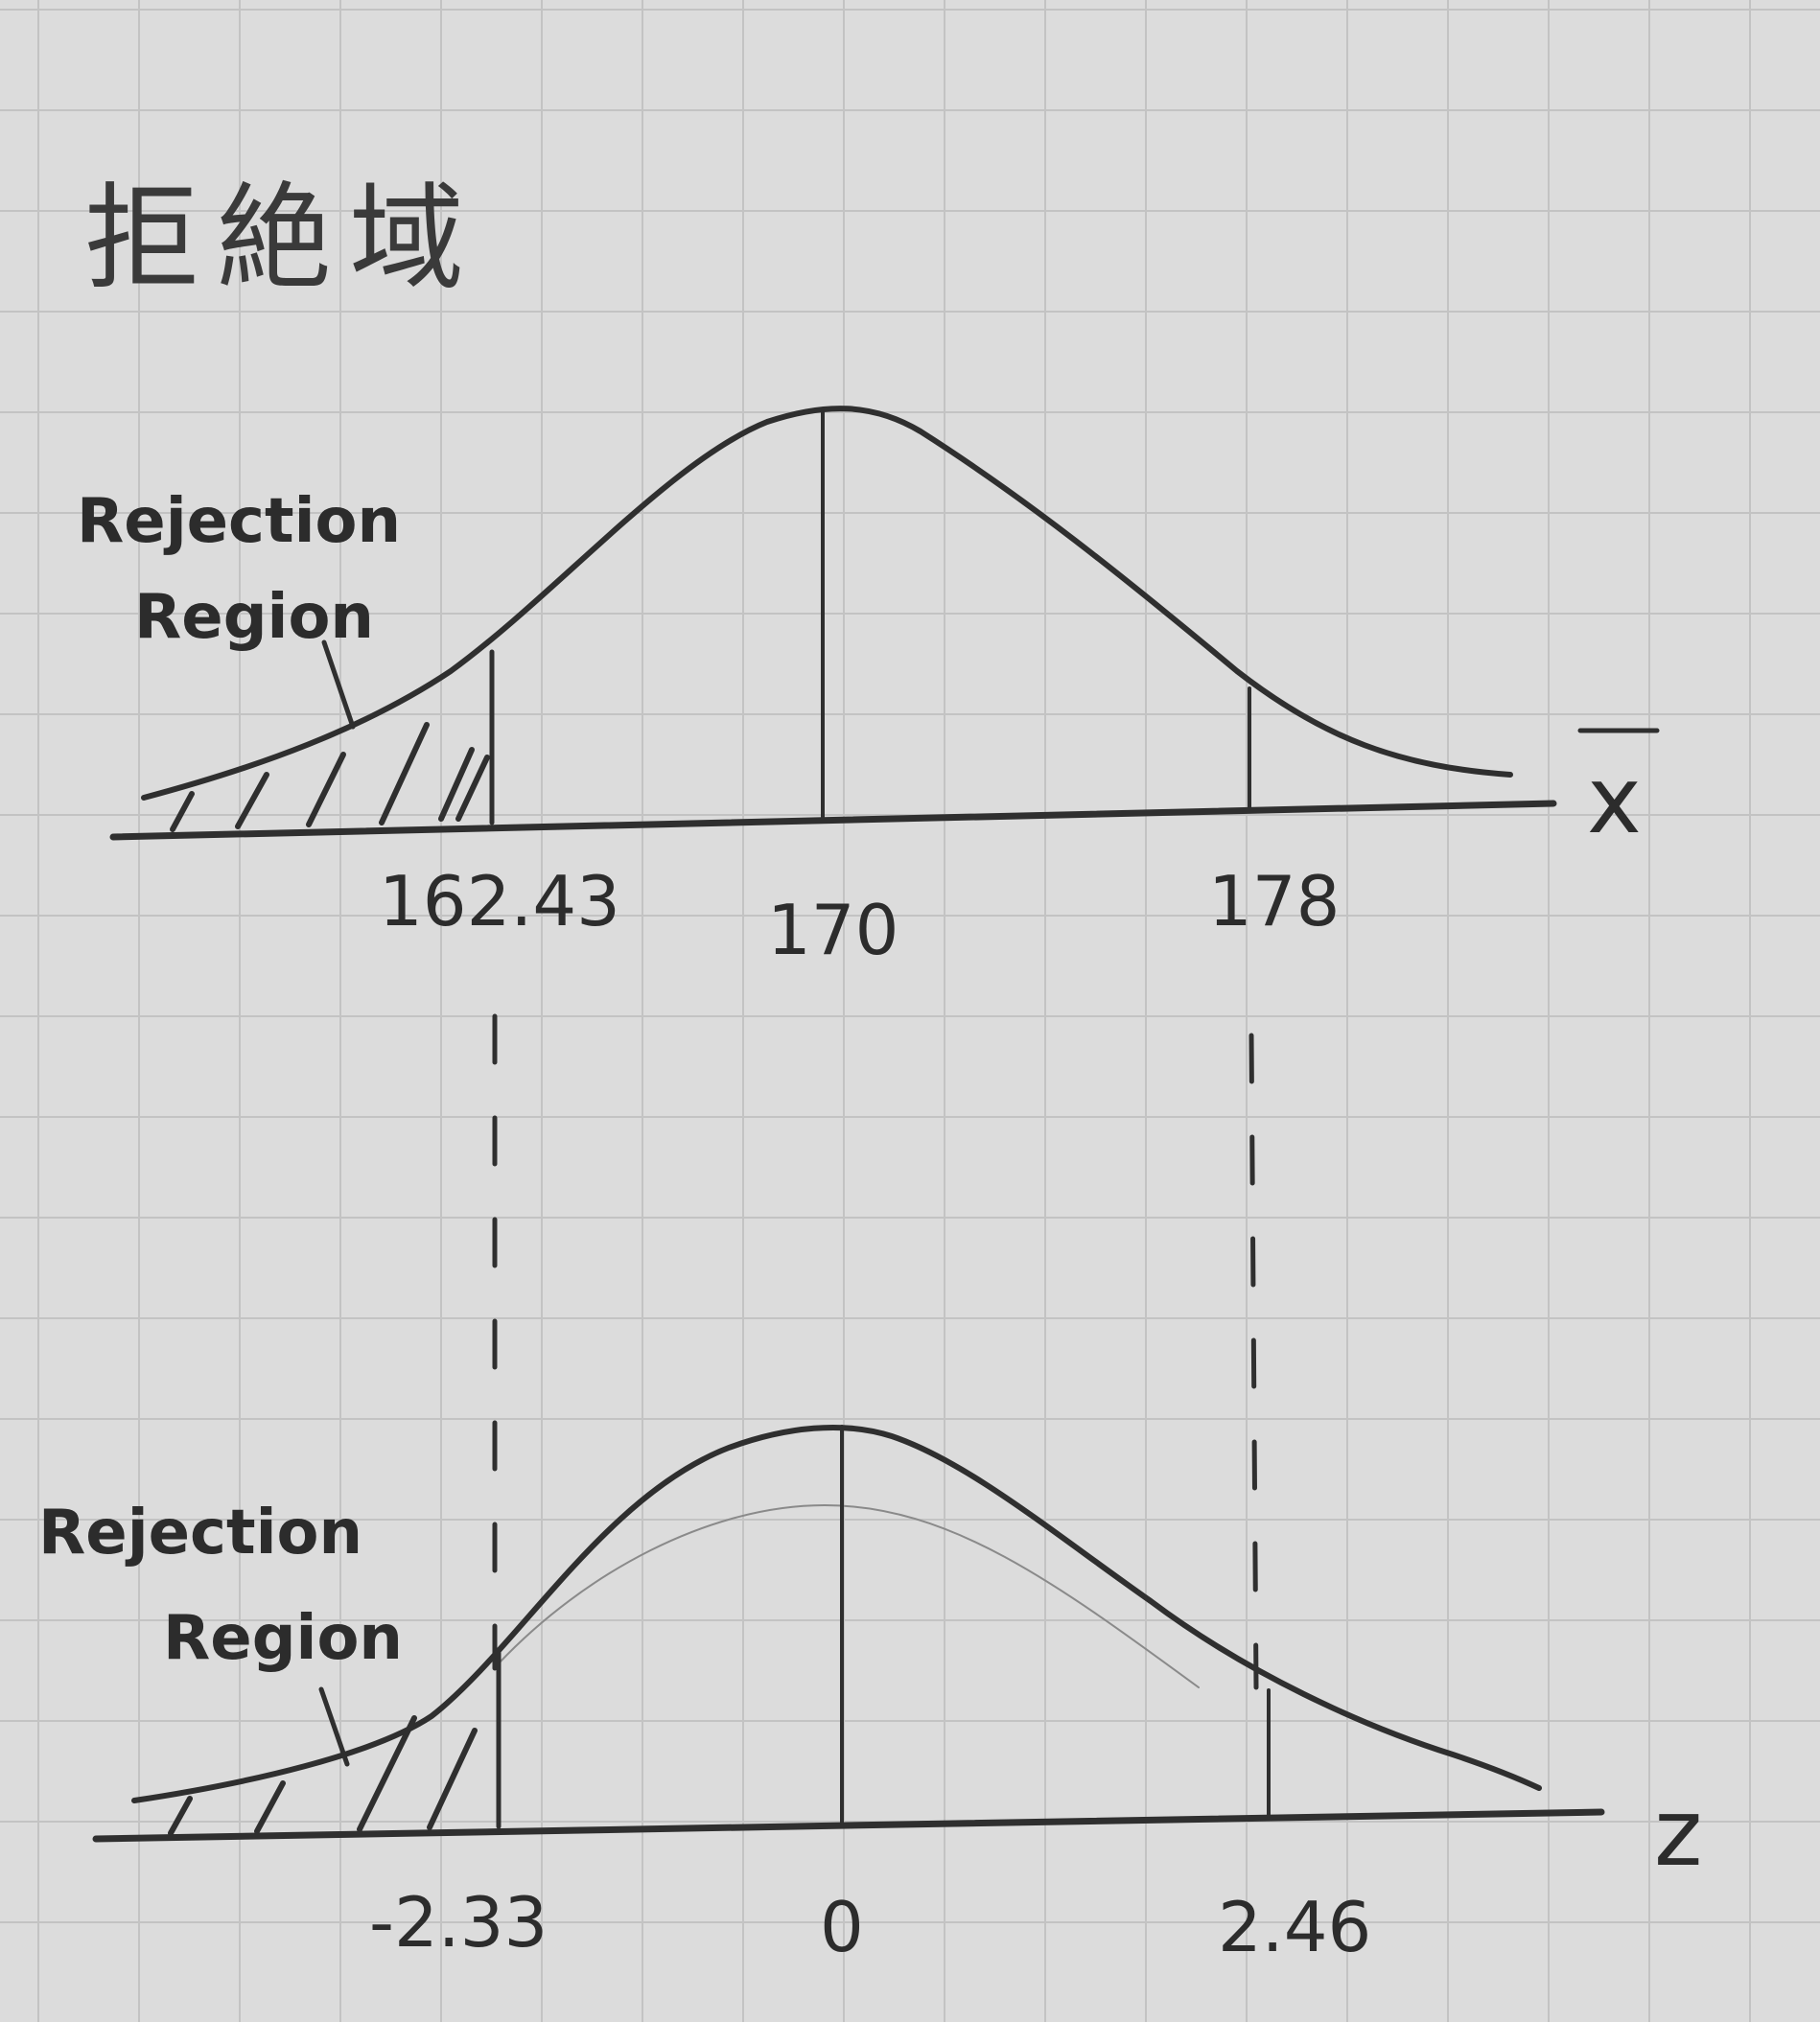  Describe the element at coordinates (334, 1726) in the screenshot. I see `bottom-label-pointer` at that location.